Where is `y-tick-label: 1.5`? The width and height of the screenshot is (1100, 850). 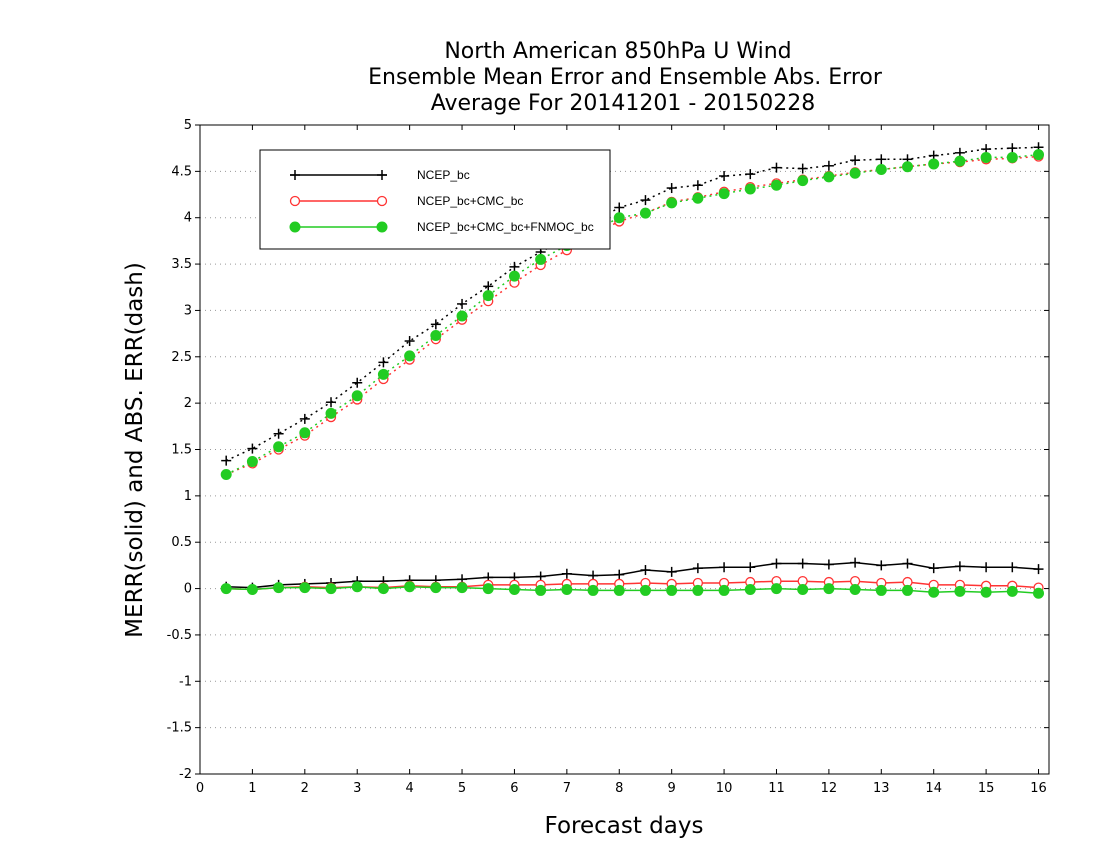 y-tick-label: 1.5 is located at coordinates (181, 450).